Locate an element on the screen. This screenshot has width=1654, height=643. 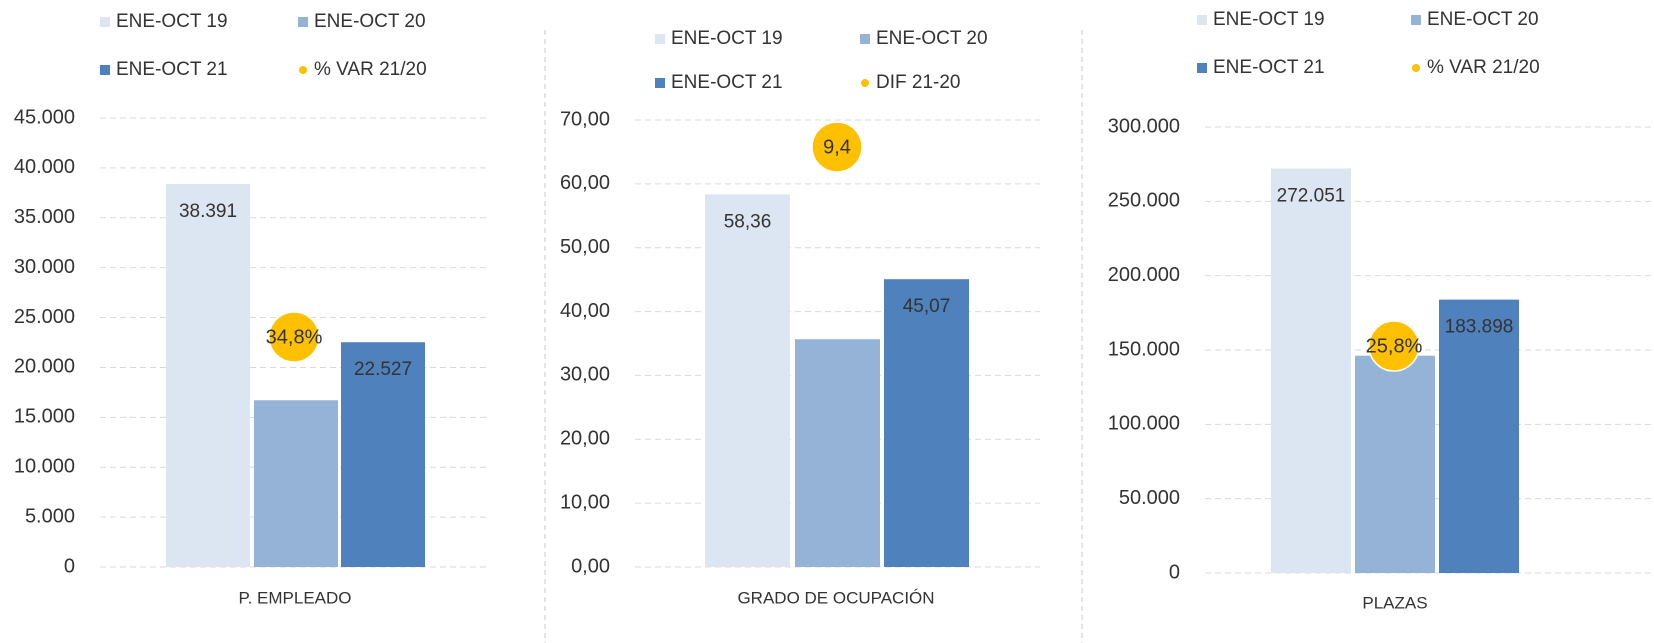
y-tick-label: 25.000 is located at coordinates (44, 317).